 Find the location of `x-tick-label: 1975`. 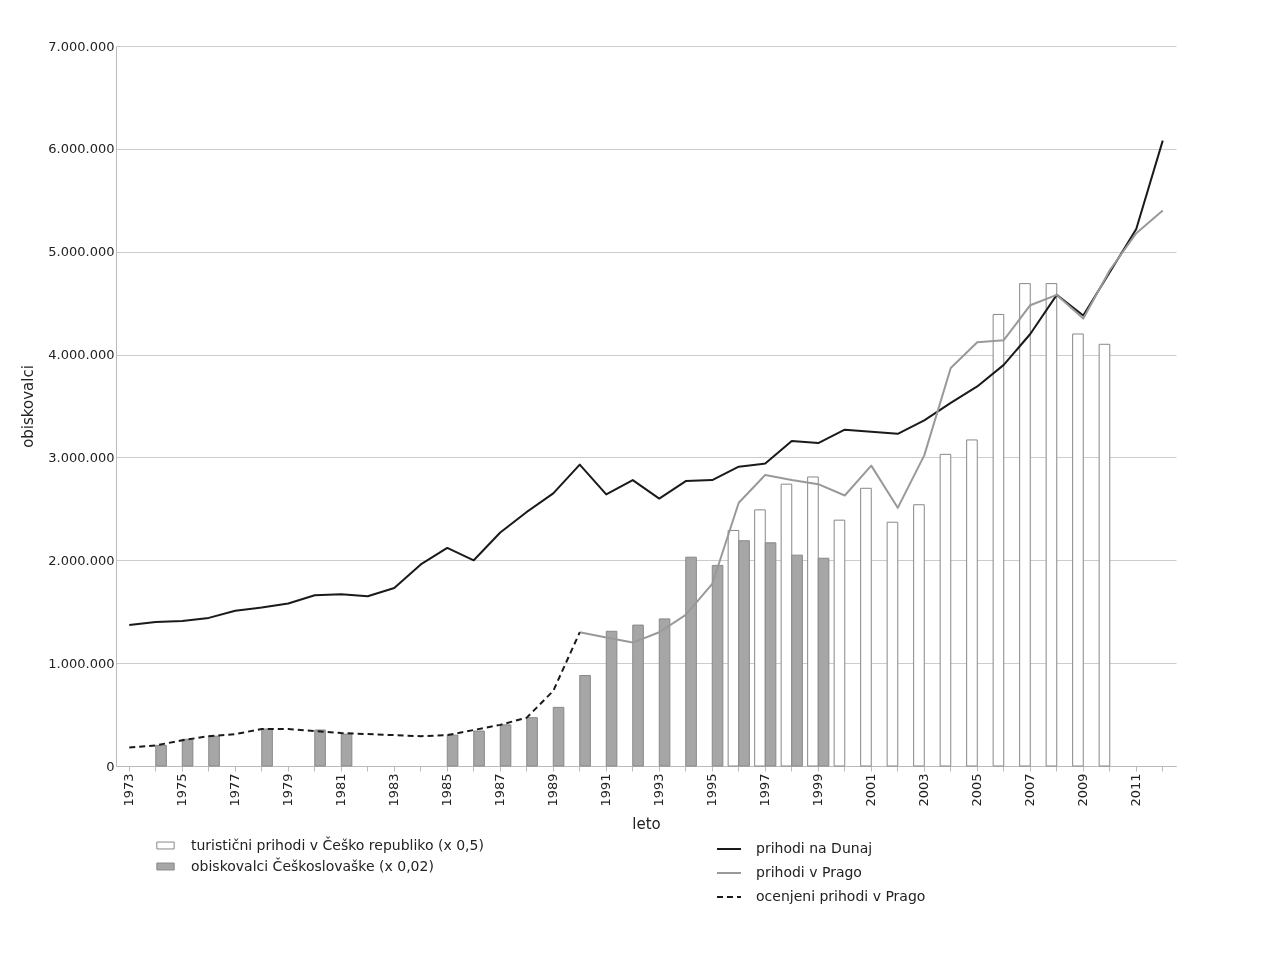

x-tick-label: 1975 is located at coordinates (182, 790).